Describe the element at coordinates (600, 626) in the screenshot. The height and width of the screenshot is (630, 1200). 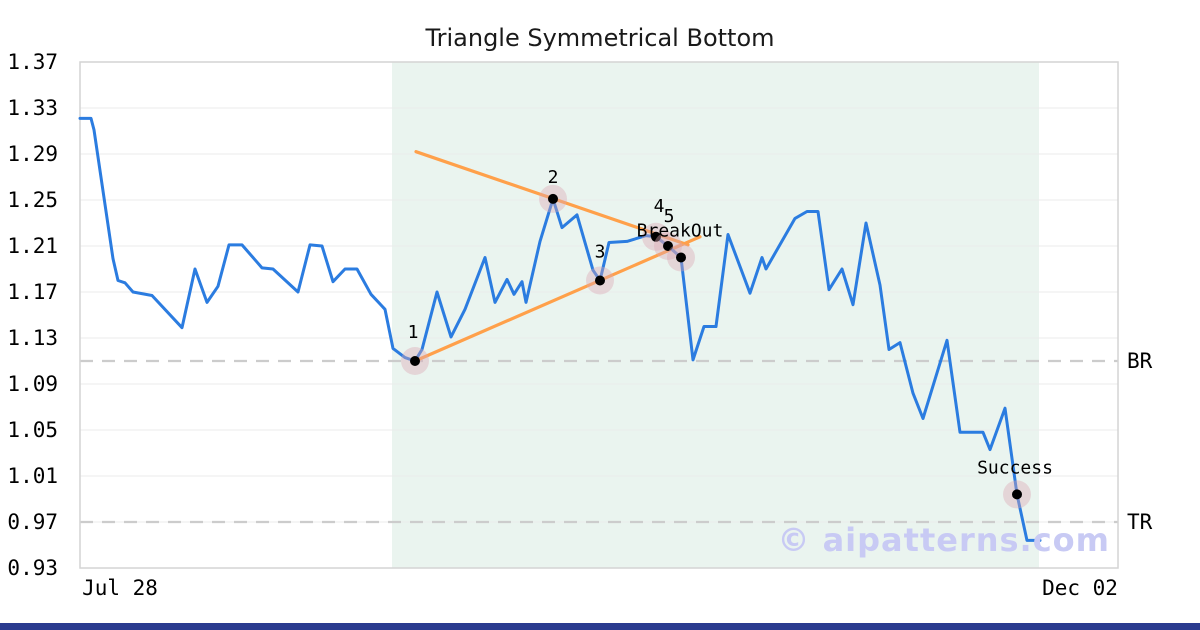
I see `bottom-accent-bar` at that location.